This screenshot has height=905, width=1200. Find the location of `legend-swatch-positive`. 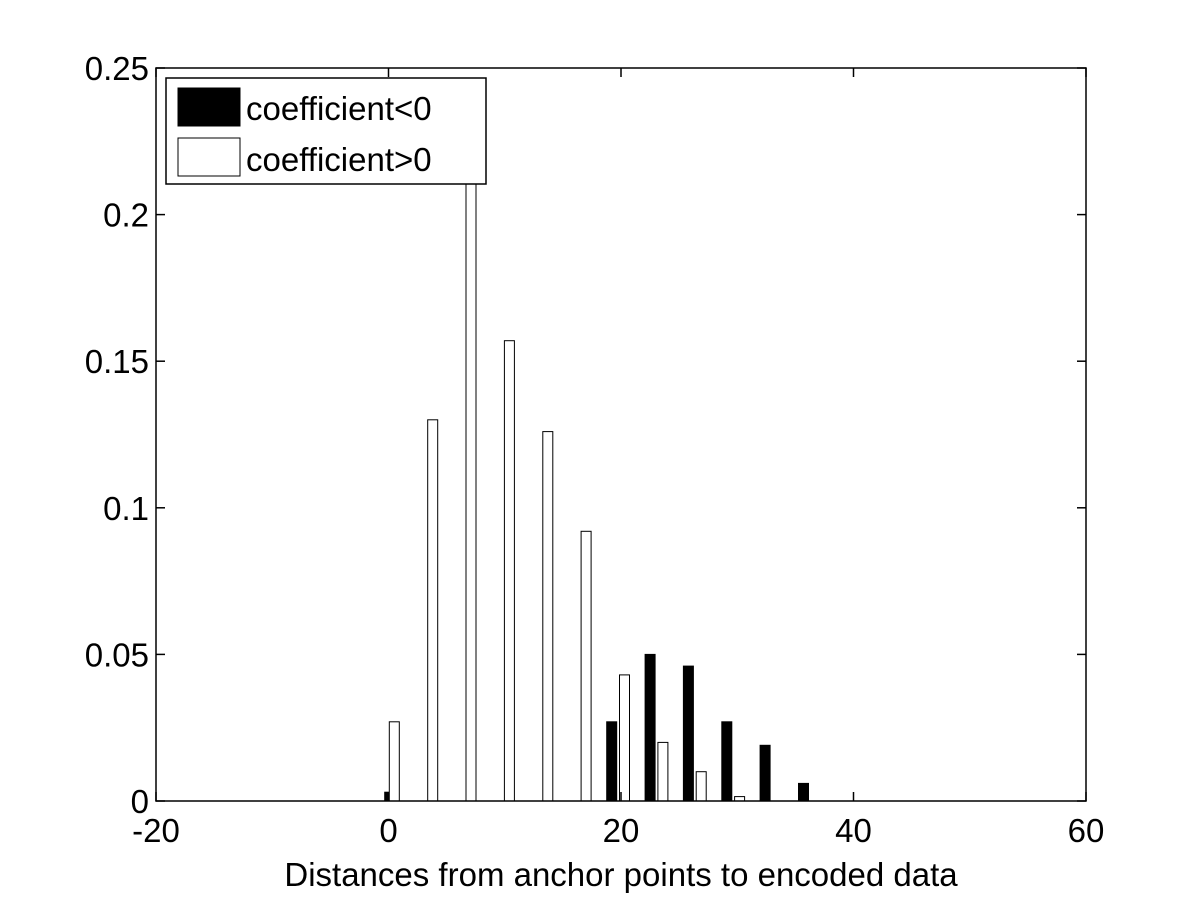

legend-swatch-positive is located at coordinates (209, 157).